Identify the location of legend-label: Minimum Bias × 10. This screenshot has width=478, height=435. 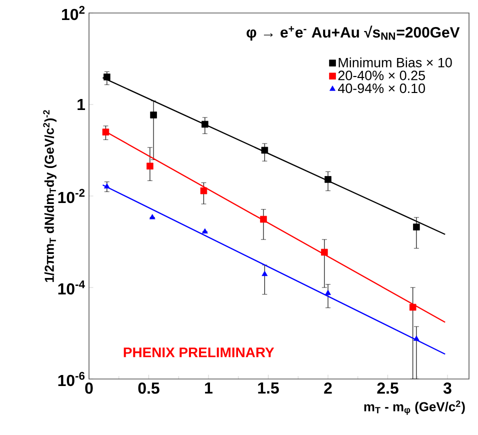
(395, 62).